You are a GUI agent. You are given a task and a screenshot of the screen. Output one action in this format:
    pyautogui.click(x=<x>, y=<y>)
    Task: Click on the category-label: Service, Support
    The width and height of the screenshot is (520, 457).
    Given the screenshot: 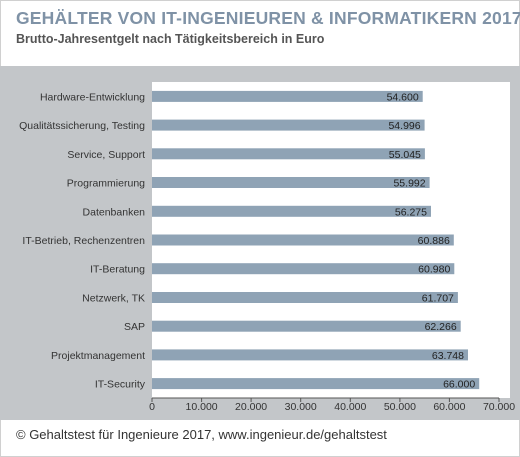 What is the action you would take?
    pyautogui.click(x=106, y=155)
    